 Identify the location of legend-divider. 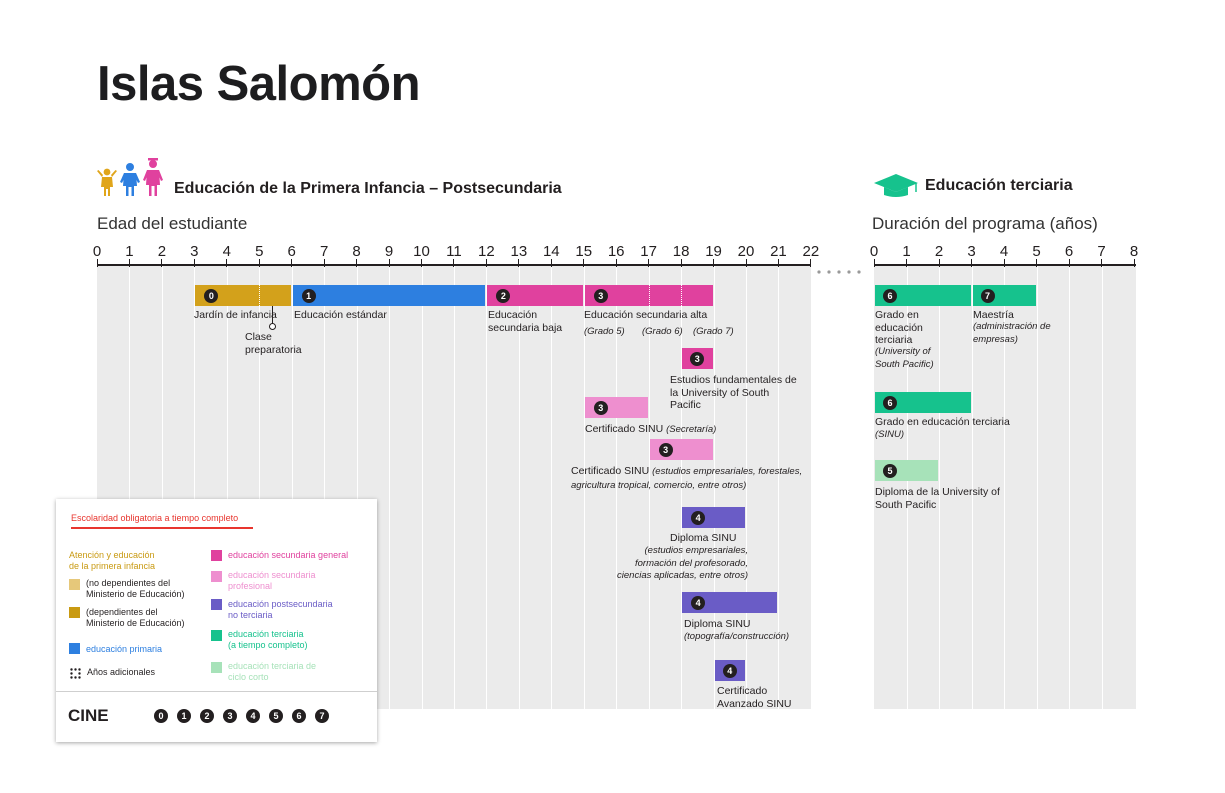
(216, 691).